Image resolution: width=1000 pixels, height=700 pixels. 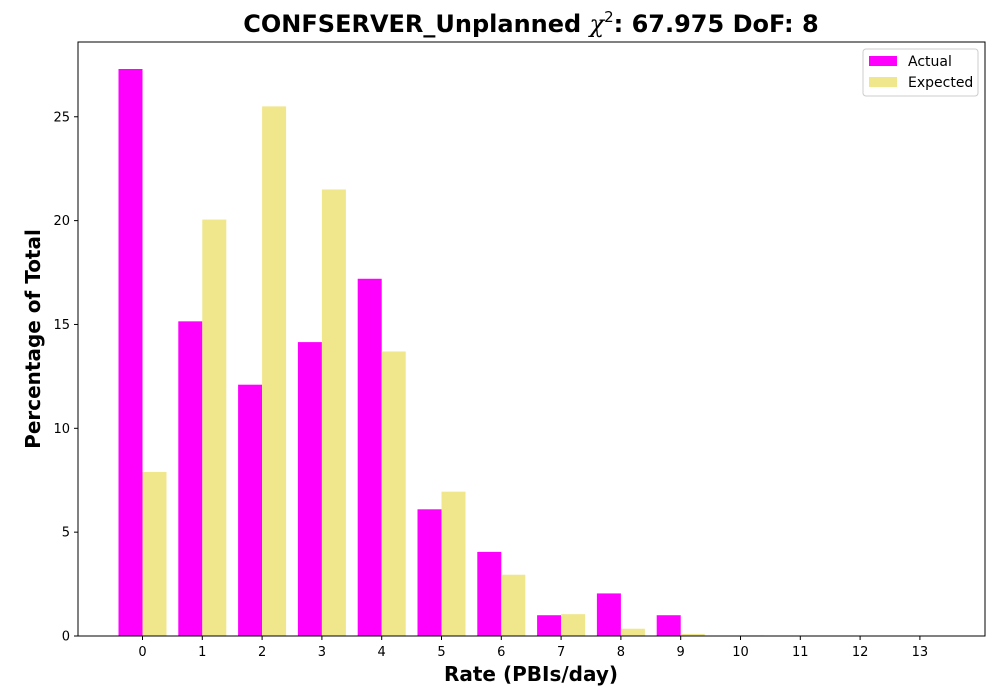 I want to click on chart-title: CONFSERVER_Unplanned χ2: 67.975 DoF: 8, so click(x=530, y=23).